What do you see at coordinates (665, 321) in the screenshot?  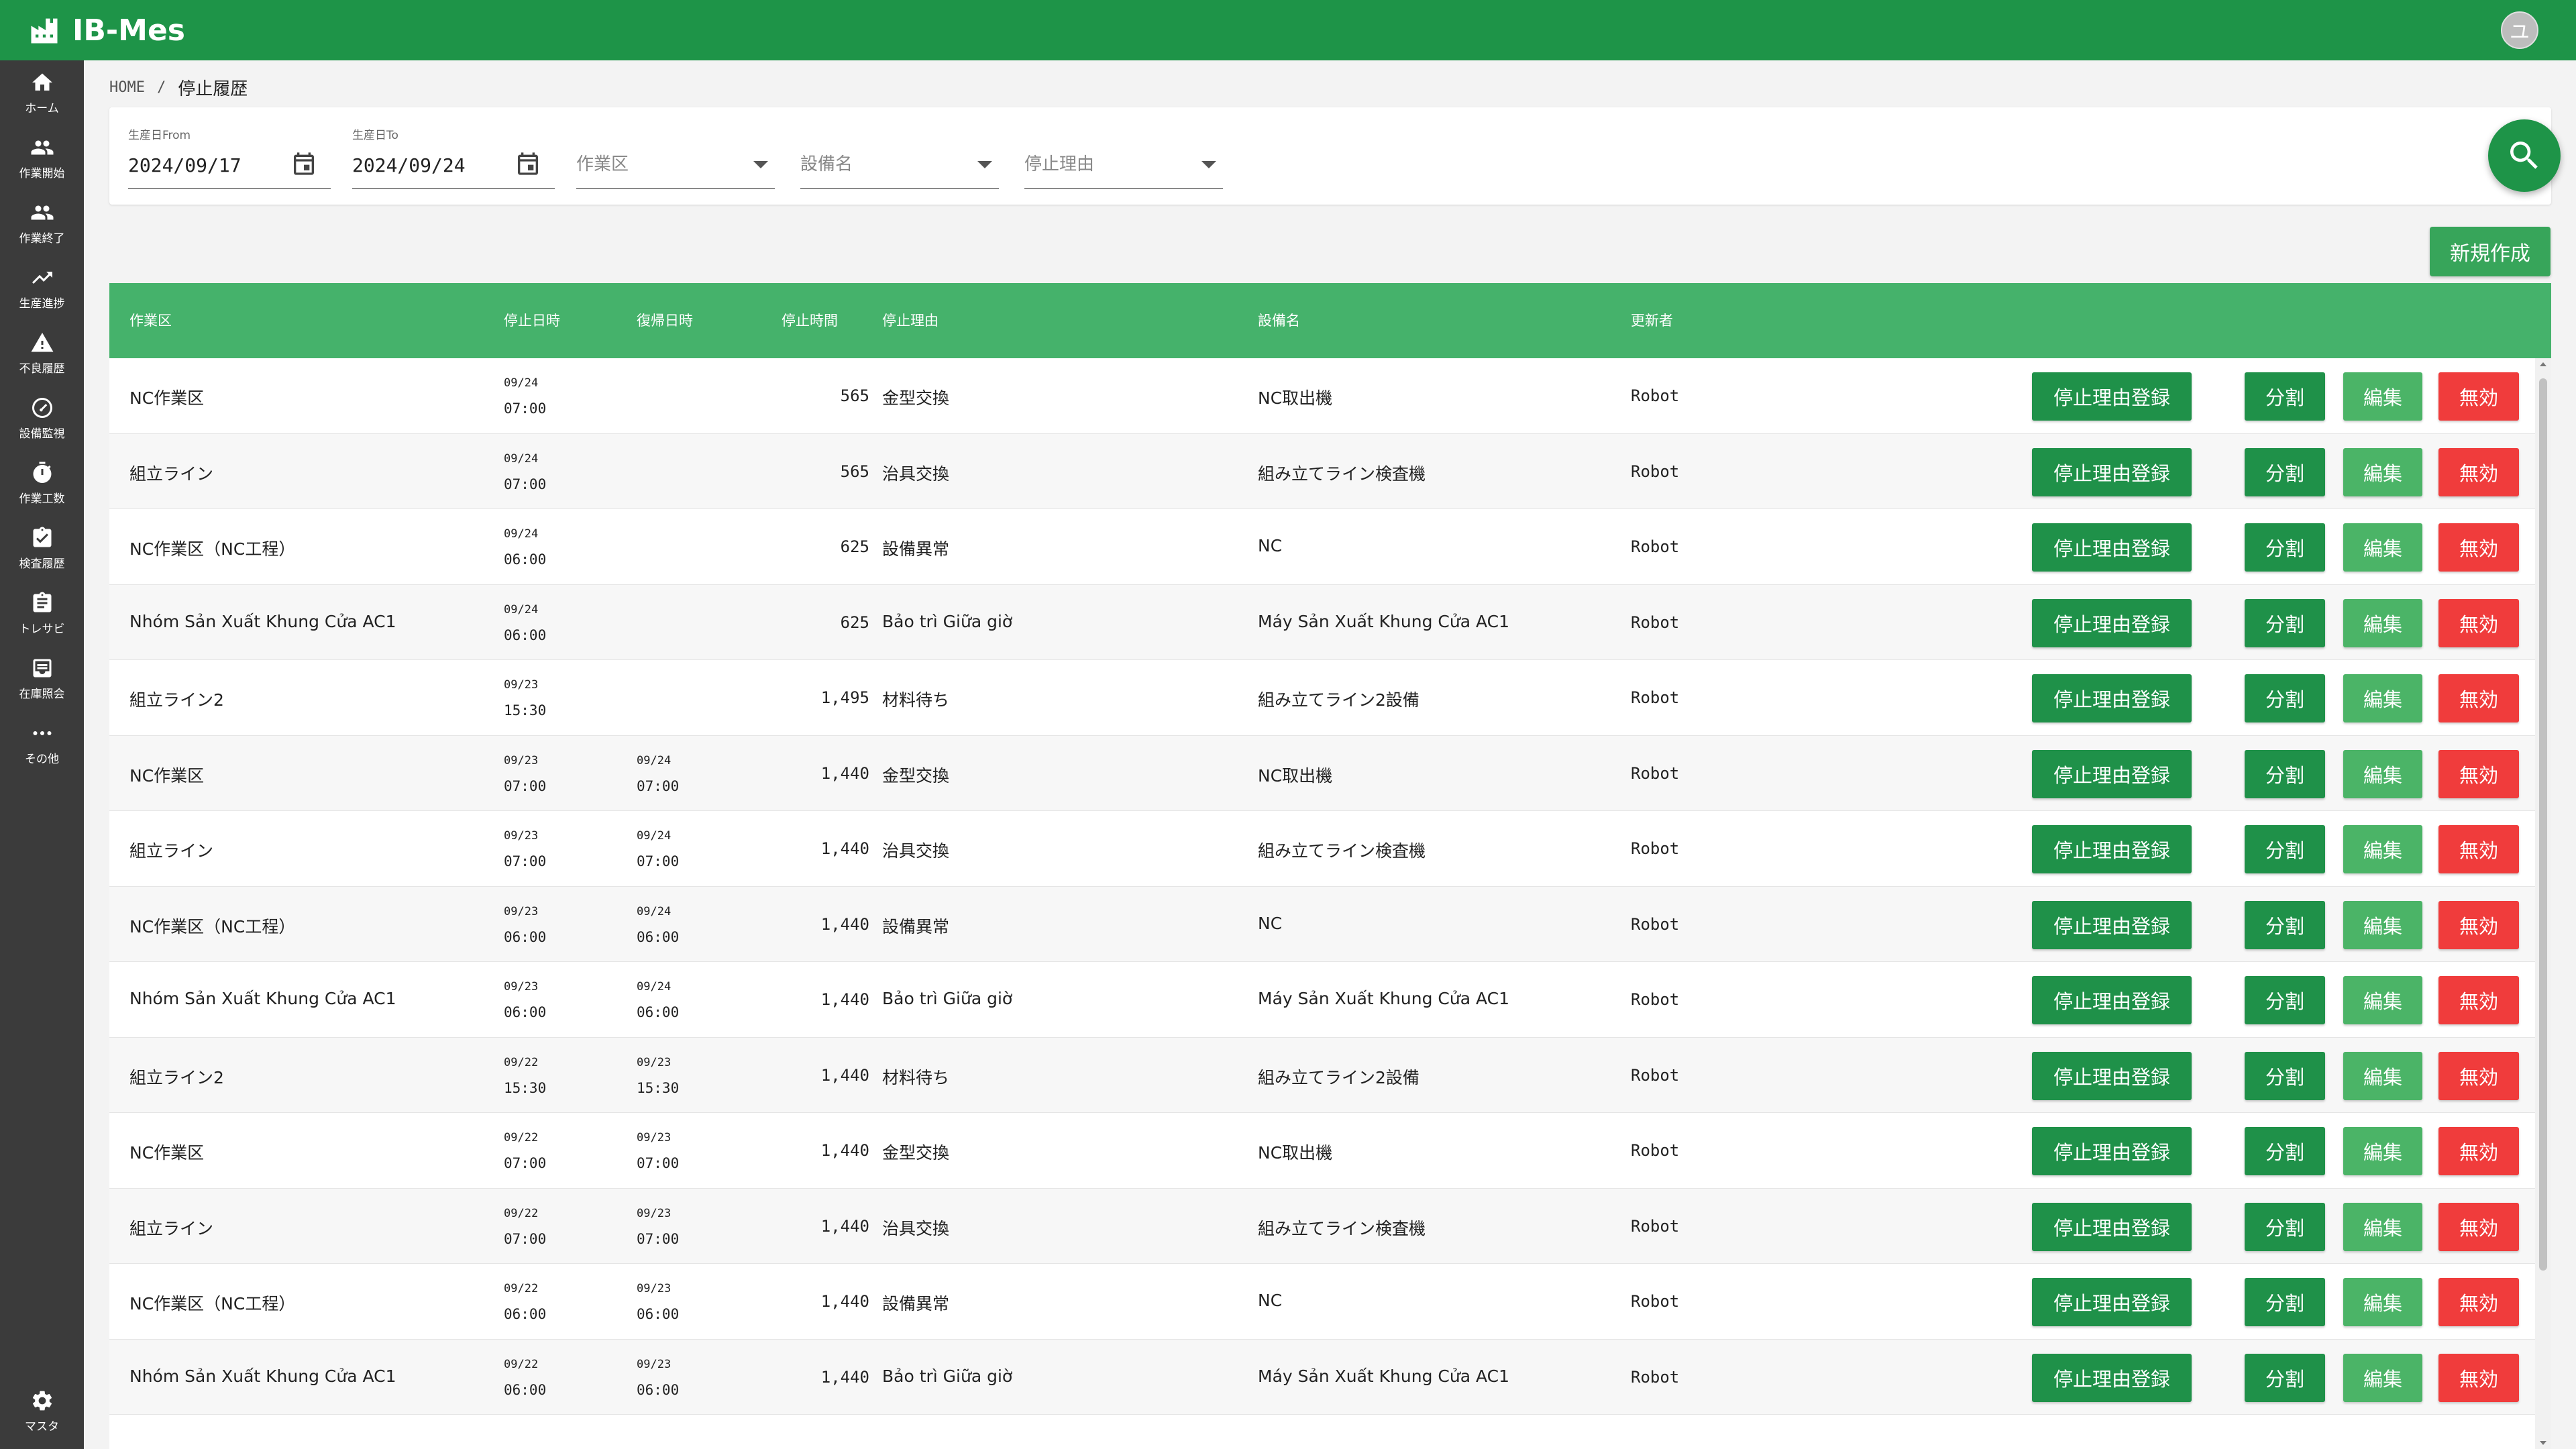 I see `column-header-recover-time: 復帰日時` at bounding box center [665, 321].